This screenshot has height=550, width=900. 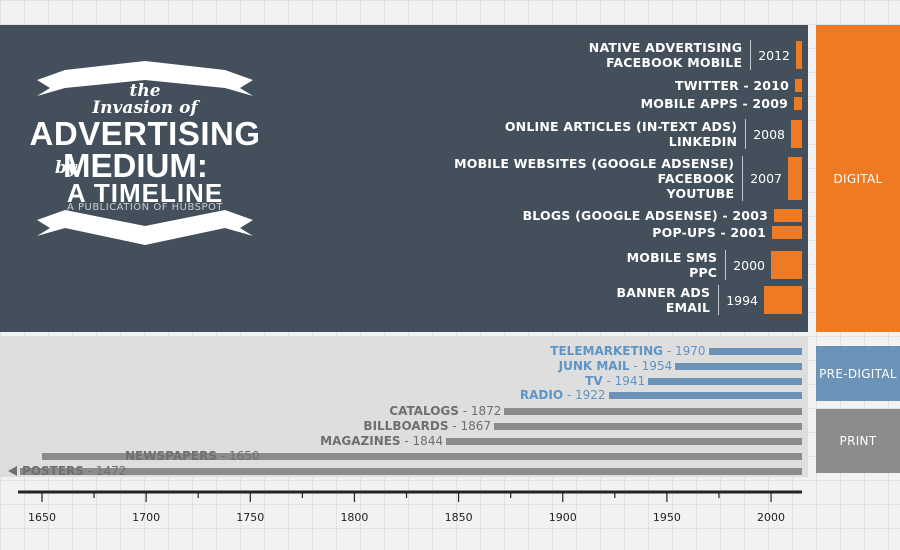 What do you see at coordinates (858, 441) in the screenshot?
I see `category-print: PRINT` at bounding box center [858, 441].